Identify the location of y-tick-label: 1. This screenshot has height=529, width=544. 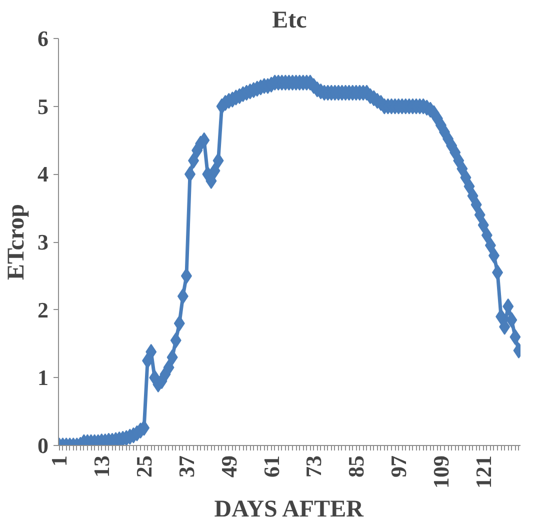
(43, 377).